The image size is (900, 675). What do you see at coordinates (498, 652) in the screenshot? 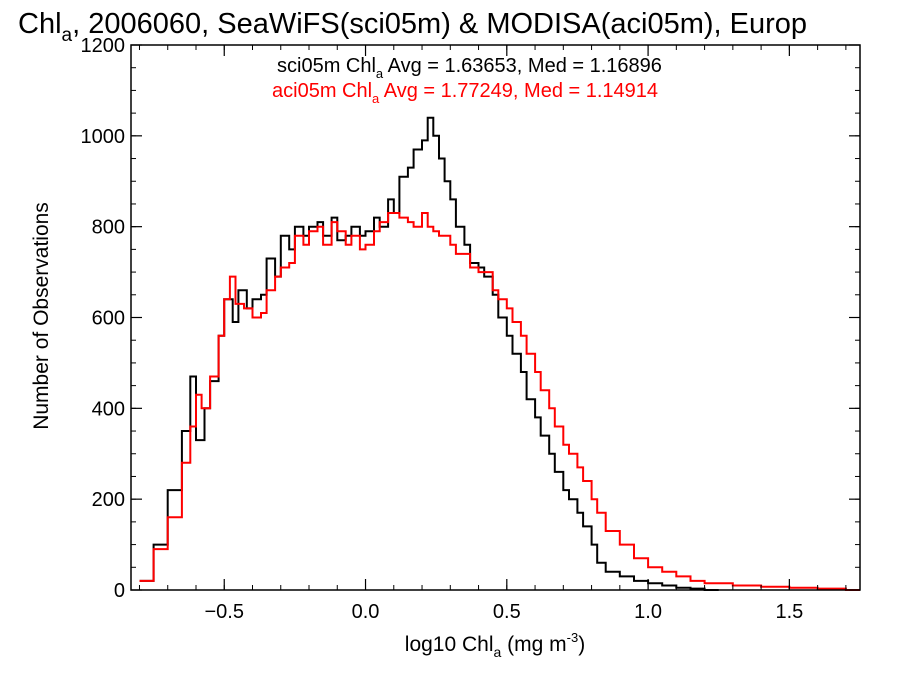
I see `x-axis-label-subscript: a` at bounding box center [498, 652].